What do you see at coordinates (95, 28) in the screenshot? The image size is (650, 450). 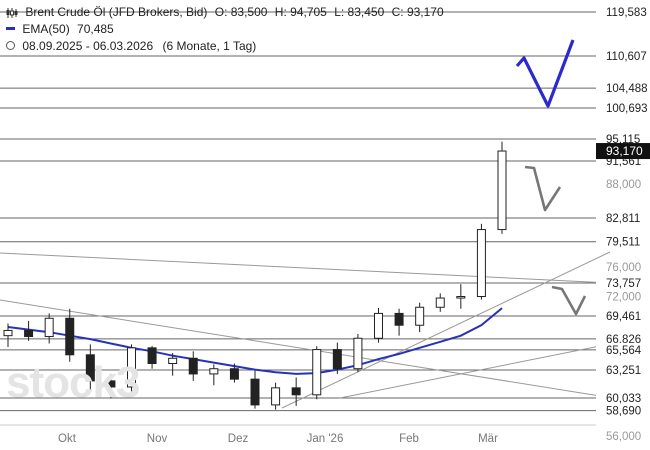 I see `ema-value: 70,485` at bounding box center [95, 28].